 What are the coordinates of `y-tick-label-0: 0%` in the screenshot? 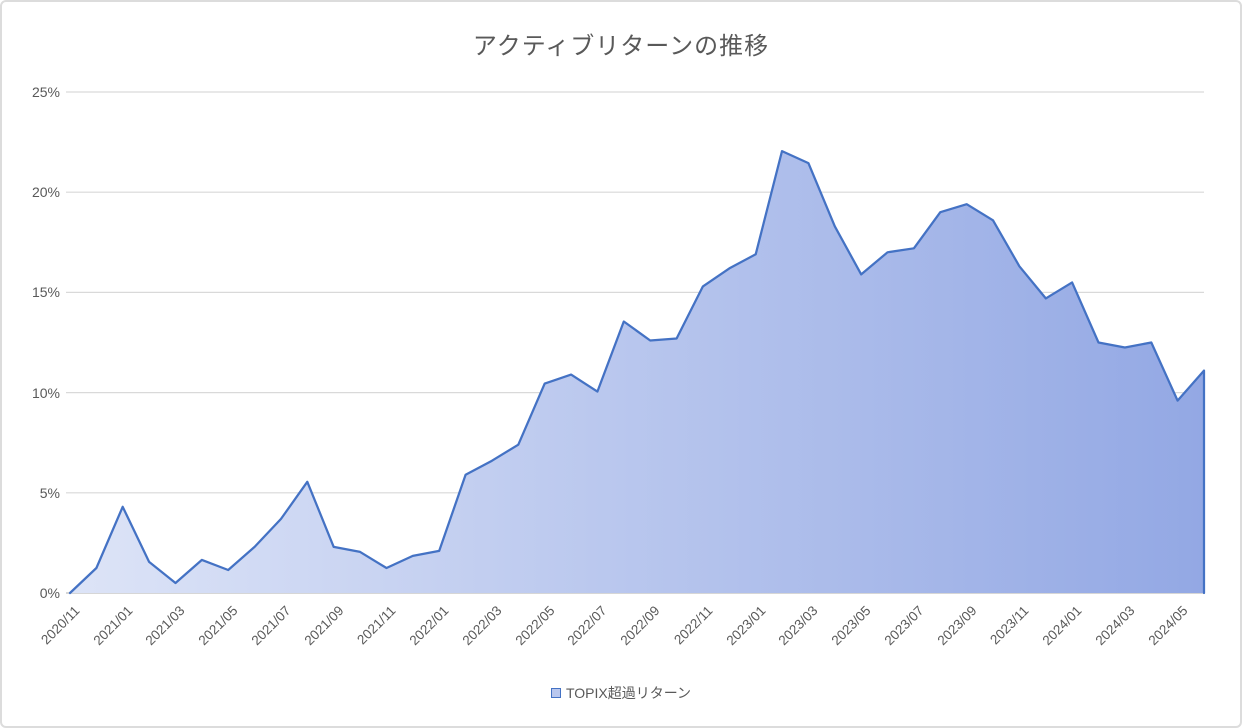 It's located at (49, 593).